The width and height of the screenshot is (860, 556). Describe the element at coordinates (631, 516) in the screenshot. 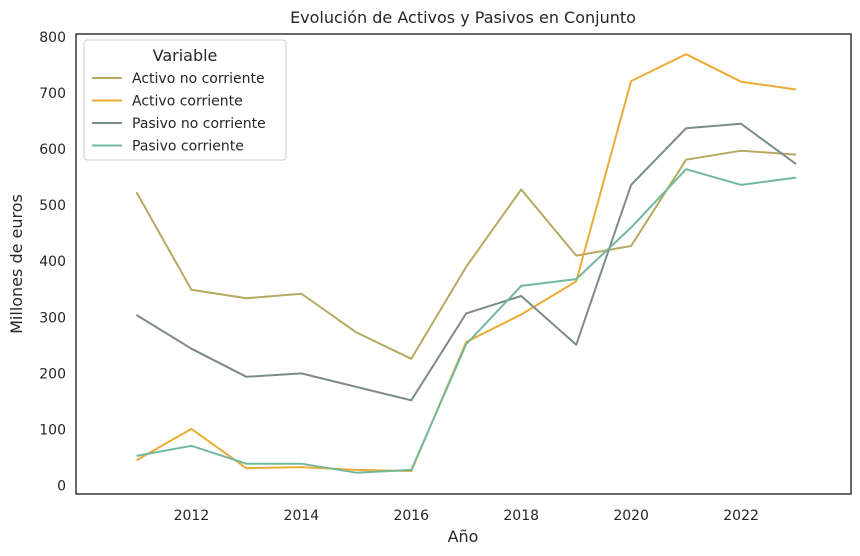

I see `x-tick-label: 2020` at that location.